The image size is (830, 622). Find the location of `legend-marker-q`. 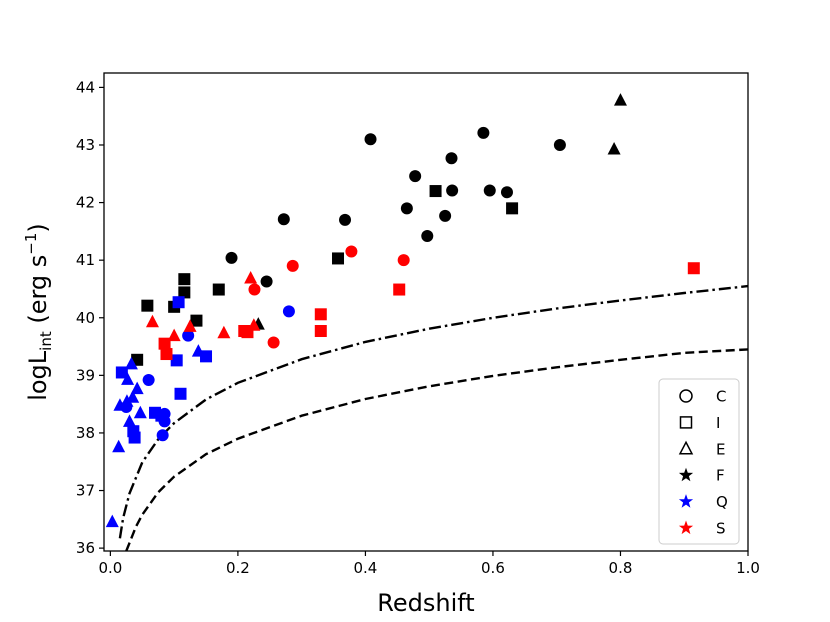

legend-marker-q is located at coordinates (686, 501).